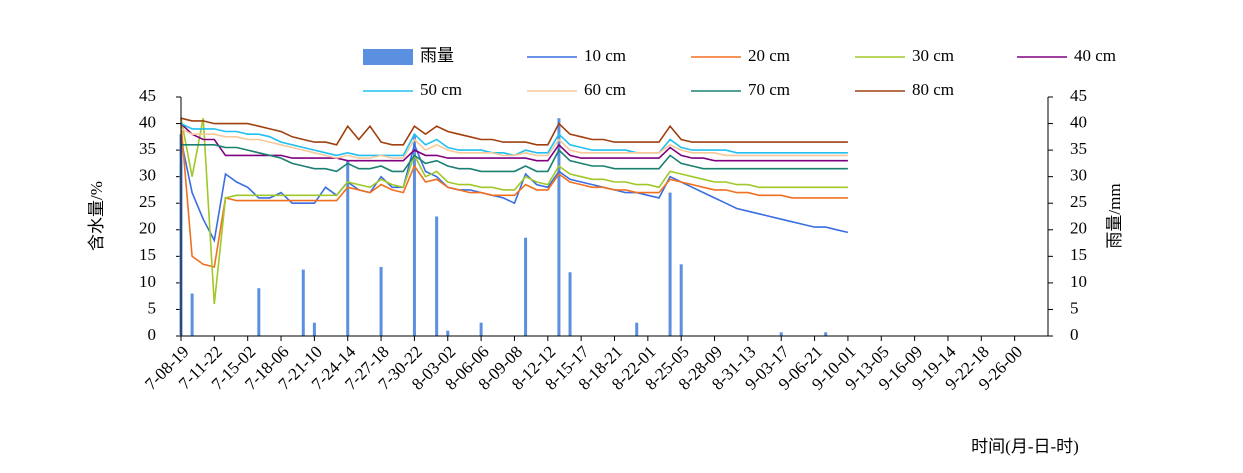 The image size is (1243, 473). What do you see at coordinates (1078, 148) in the screenshot?
I see `y2-tick-label: 35` at bounding box center [1078, 148].